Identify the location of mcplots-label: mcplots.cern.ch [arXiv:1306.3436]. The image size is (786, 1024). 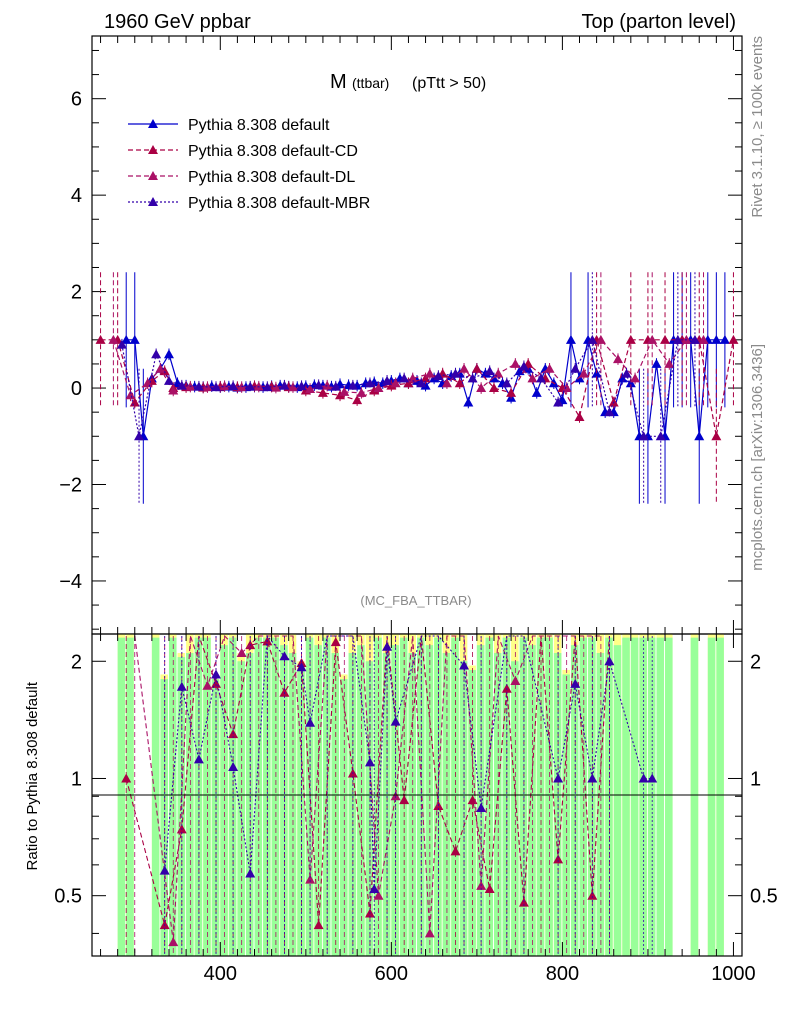
(757, 457).